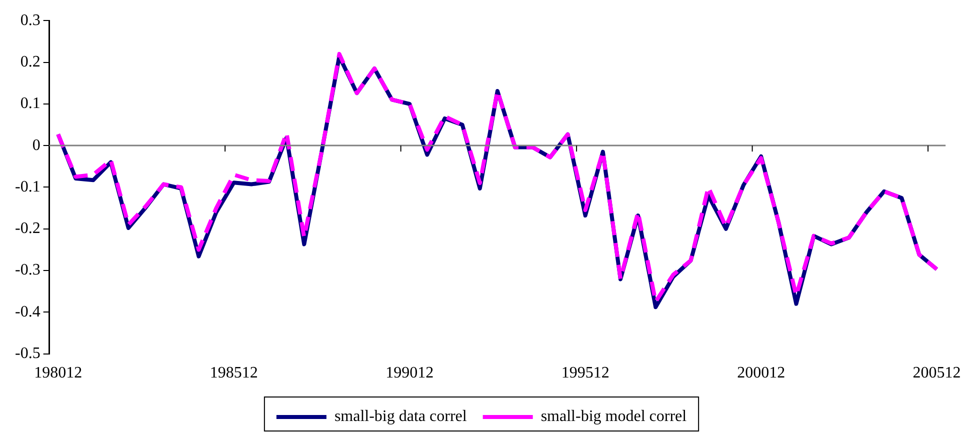  What do you see at coordinates (234, 373) in the screenshot?
I see `x-tick-label: 198512` at bounding box center [234, 373].